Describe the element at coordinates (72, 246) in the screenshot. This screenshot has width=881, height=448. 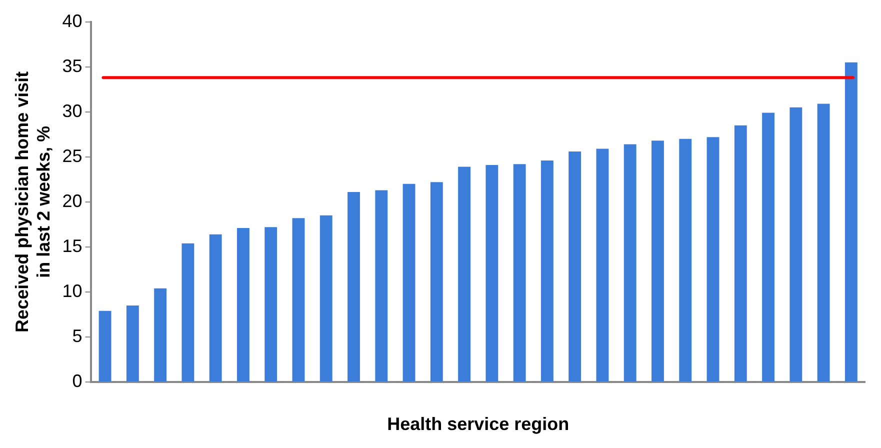
I see `y-tick-label: 15` at that location.